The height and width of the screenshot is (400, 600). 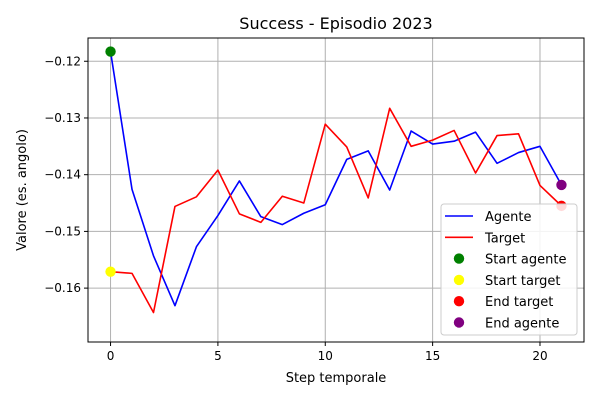 What do you see at coordinates (325, 356) in the screenshot?
I see `x-tick-label: 10` at bounding box center [325, 356].